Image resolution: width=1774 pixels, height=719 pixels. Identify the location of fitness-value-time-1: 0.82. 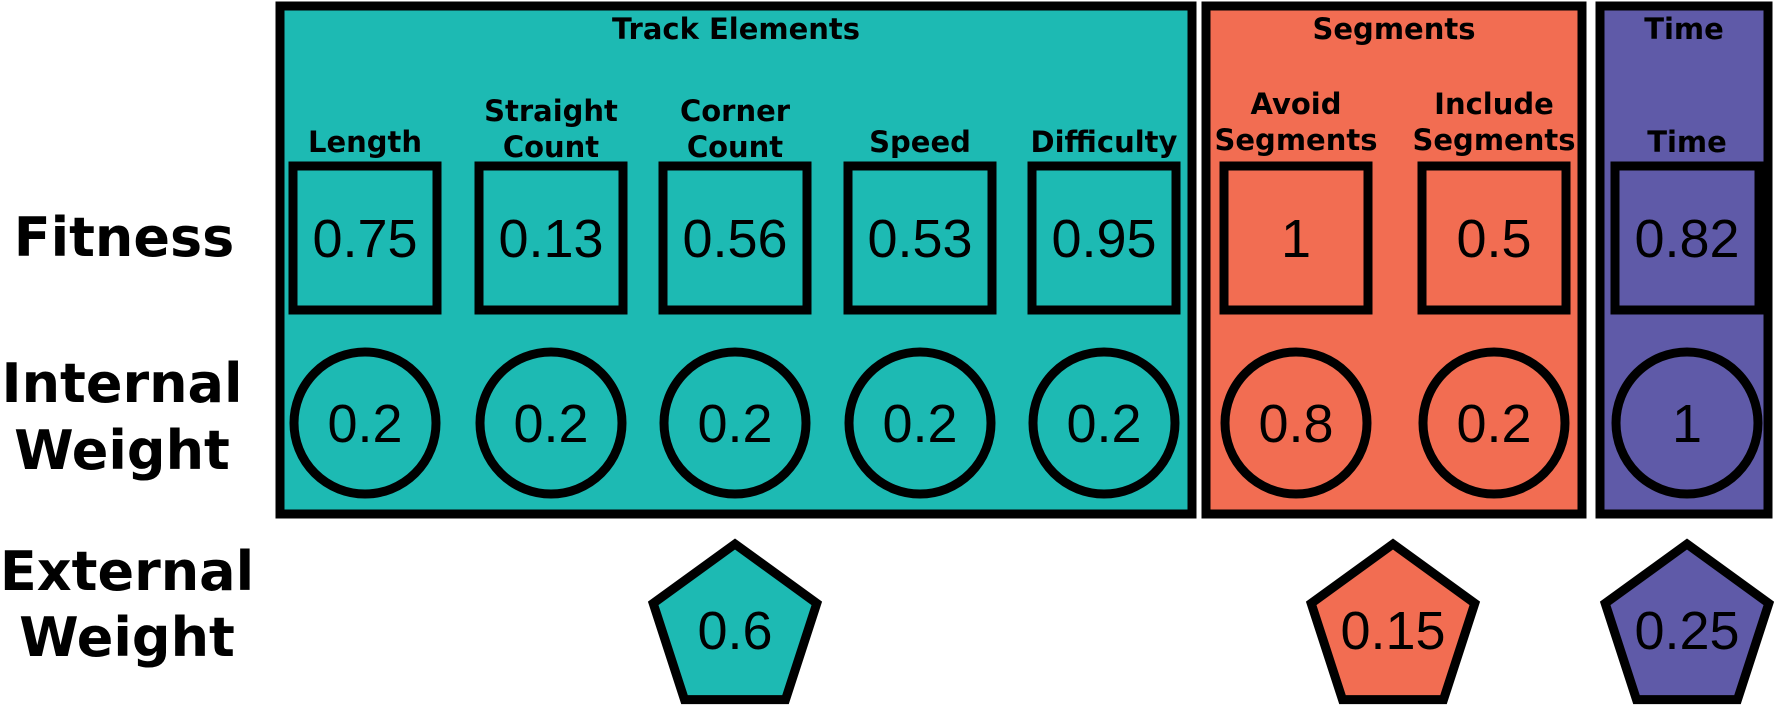
(1686, 239).